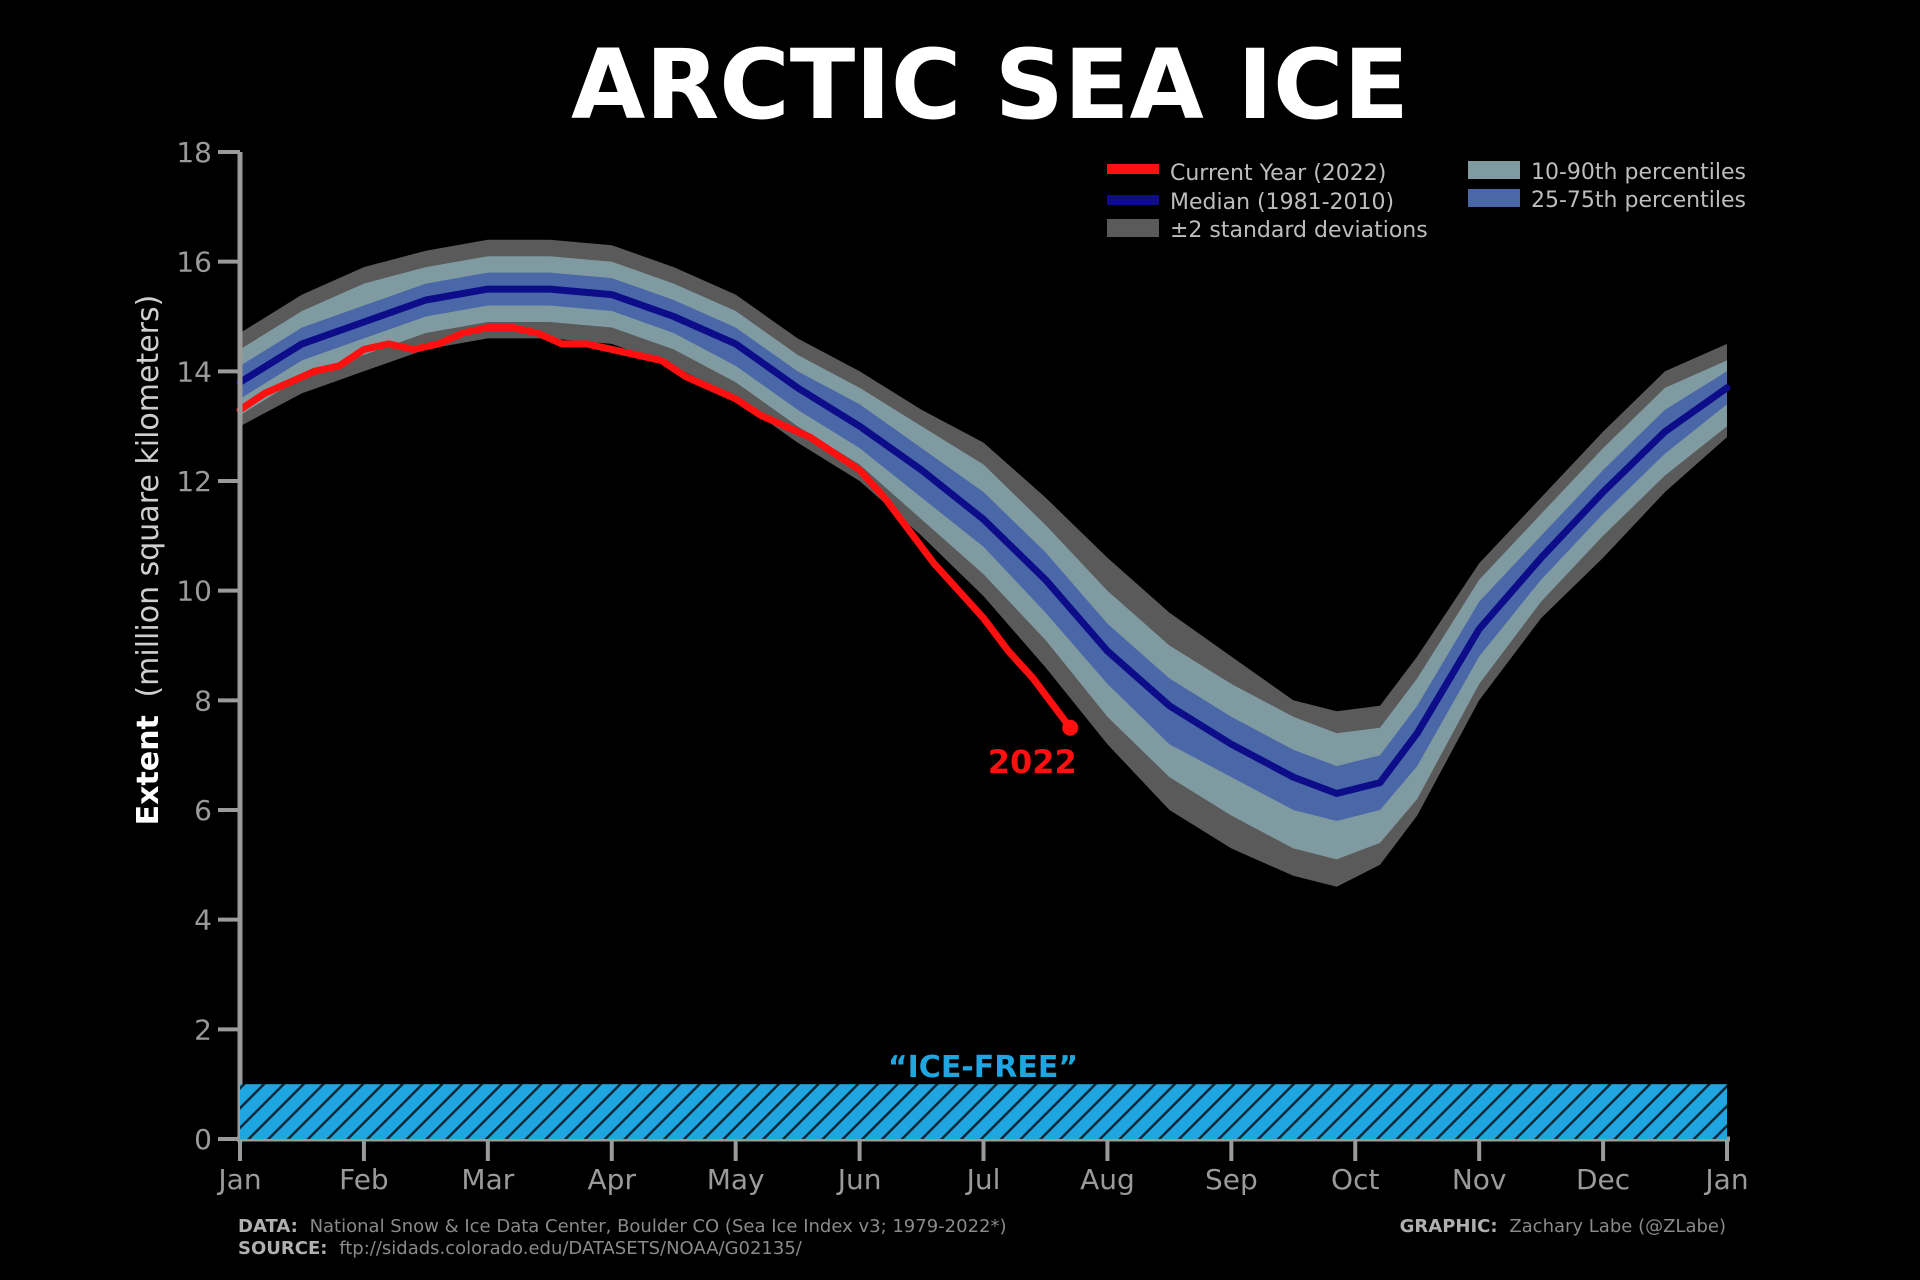 This screenshot has width=1920, height=1280. What do you see at coordinates (1479, 1179) in the screenshot?
I see `x-tick-label: Nov` at bounding box center [1479, 1179].